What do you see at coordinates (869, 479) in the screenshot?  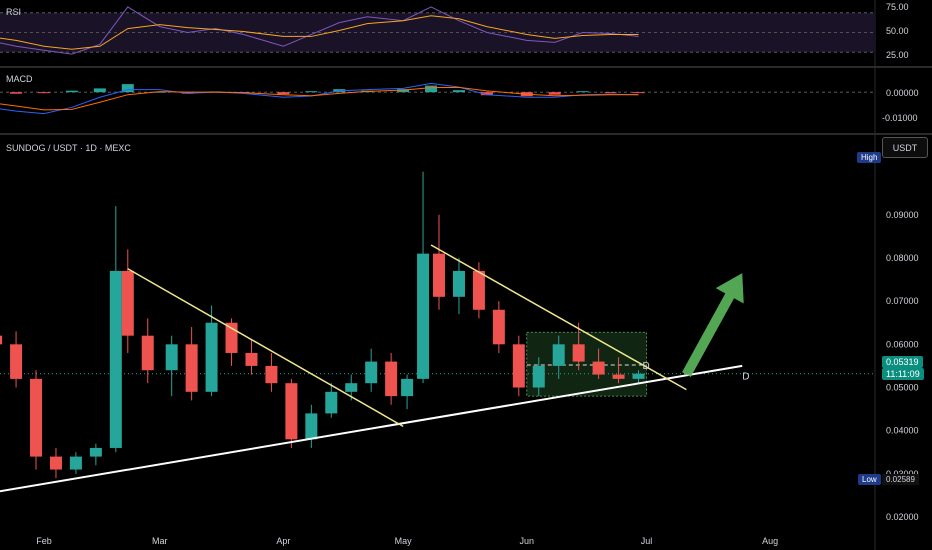 I see `low-badge: Low` at bounding box center [869, 479].